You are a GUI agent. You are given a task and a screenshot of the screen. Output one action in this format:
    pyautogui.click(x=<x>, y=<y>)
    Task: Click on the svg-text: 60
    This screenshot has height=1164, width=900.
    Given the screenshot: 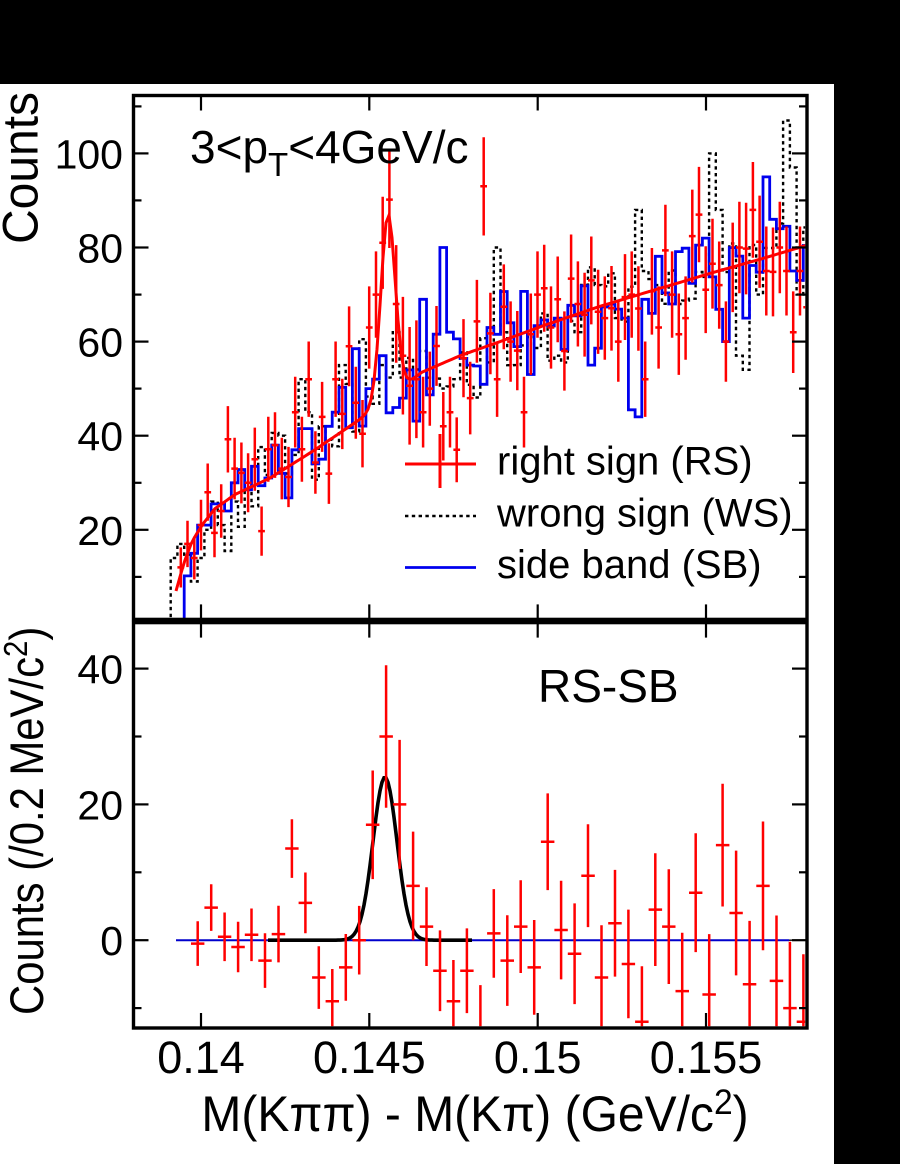 What is the action you would take?
    pyautogui.click(x=100, y=343)
    